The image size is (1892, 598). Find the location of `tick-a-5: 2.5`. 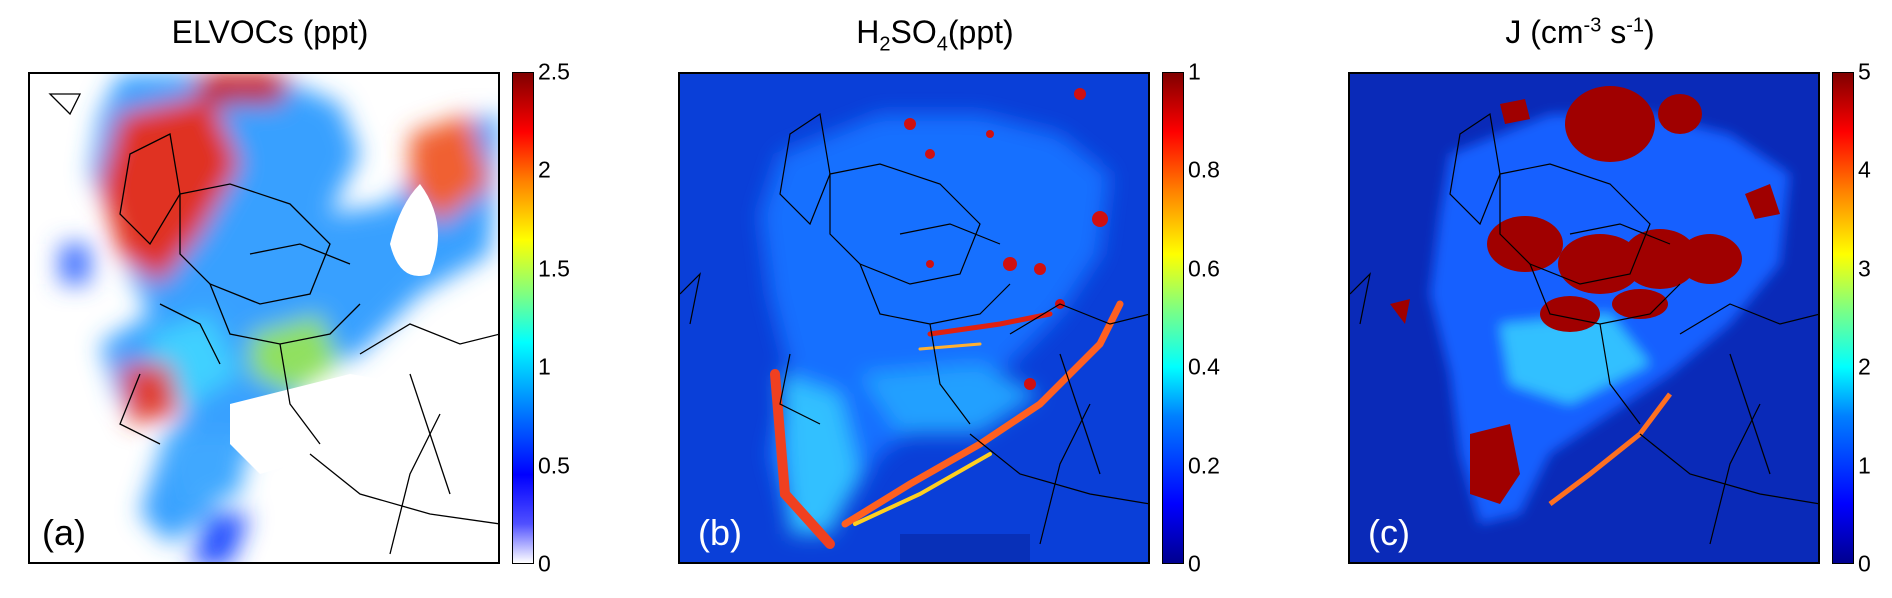

tick-a-5: 2.5 is located at coordinates (554, 71).